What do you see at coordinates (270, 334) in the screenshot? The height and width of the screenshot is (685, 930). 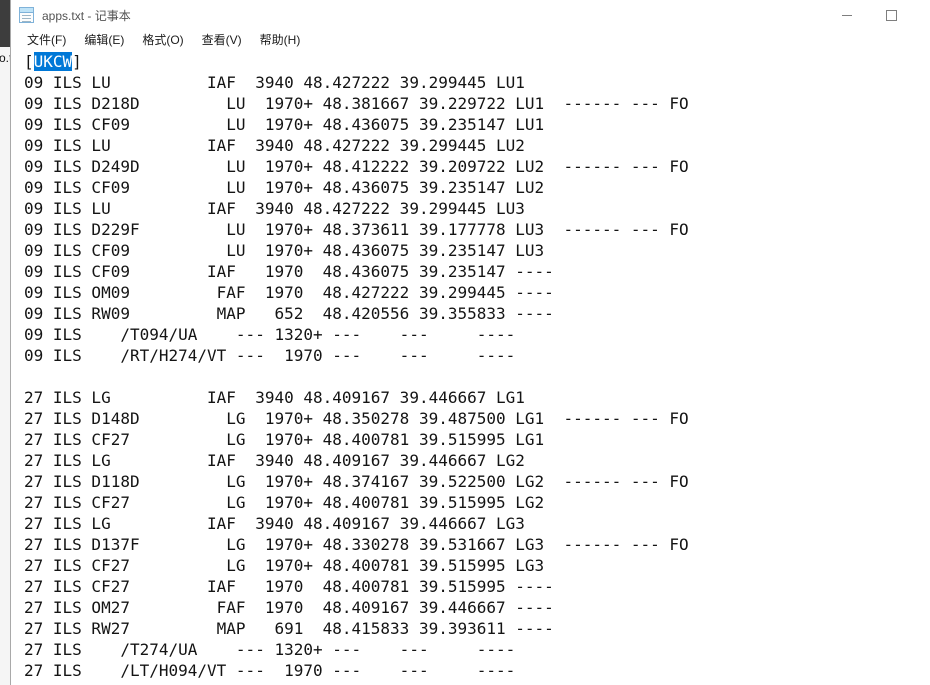 I see `text-line: 09 ILS /T094/UA --- 1320+ --- --- ----` at bounding box center [270, 334].